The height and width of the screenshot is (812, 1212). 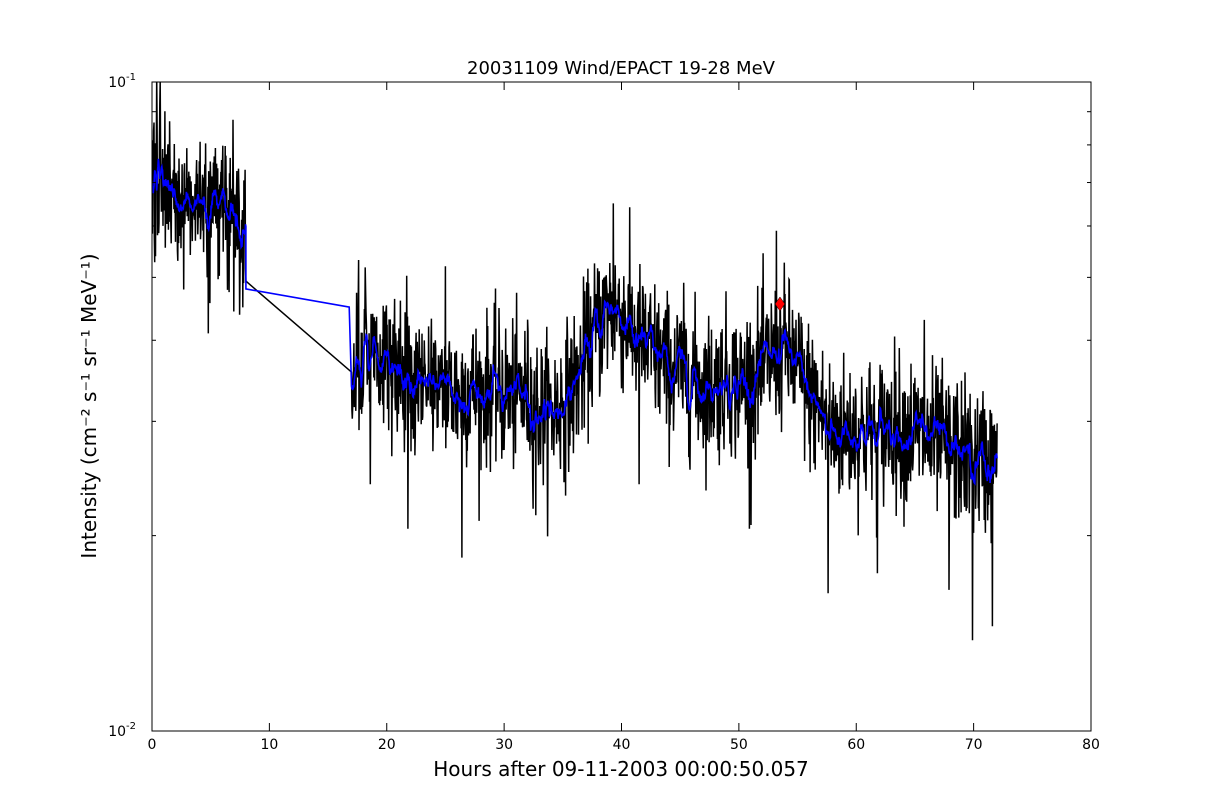 I want to click on y-axis-label: Intensity (cm⁻² s⁻¹ sr⁻¹ MeV⁻¹), so click(x=89, y=405).